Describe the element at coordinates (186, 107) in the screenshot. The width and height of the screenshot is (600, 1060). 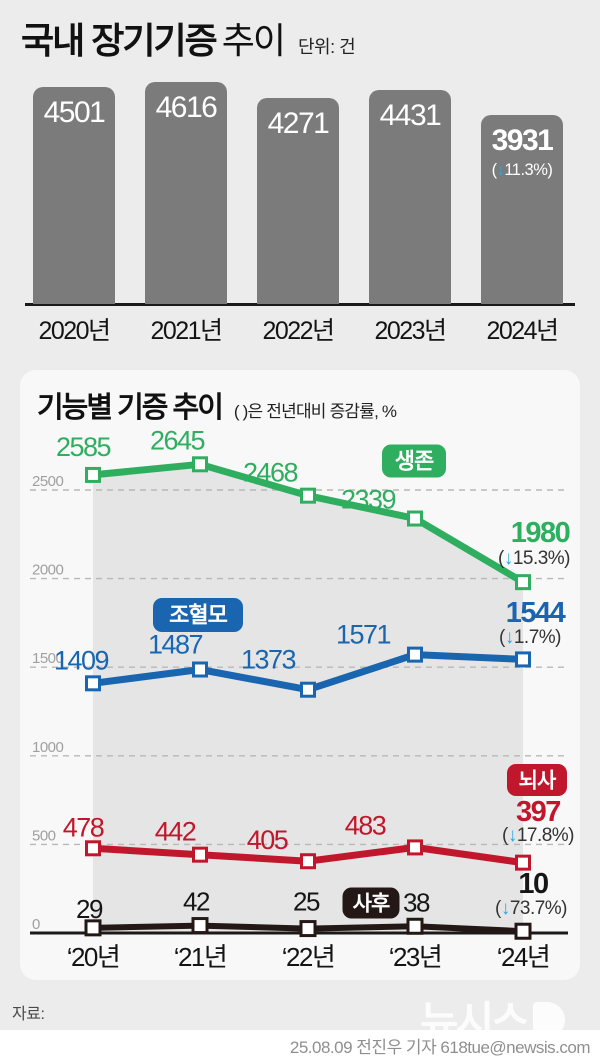
I see `bar-value-label: 4616` at that location.